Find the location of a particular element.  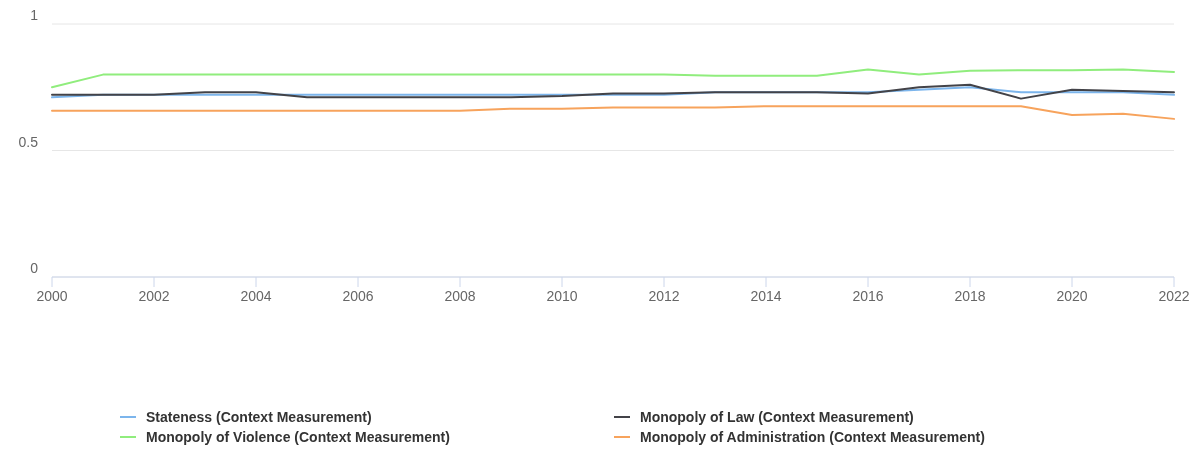

x-tick-label: 2010 is located at coordinates (562, 296).